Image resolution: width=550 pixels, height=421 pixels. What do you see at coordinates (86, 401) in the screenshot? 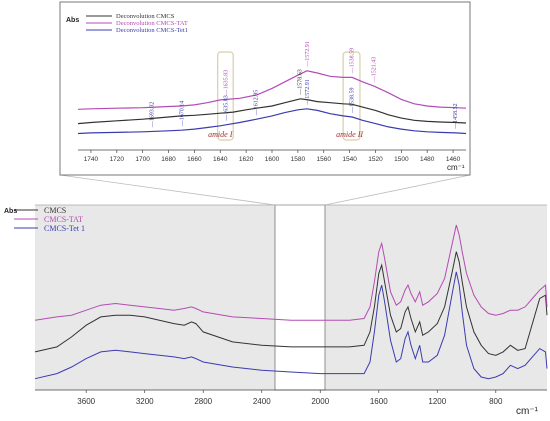
I see `main-x-tick-label: 3600` at bounding box center [86, 401].